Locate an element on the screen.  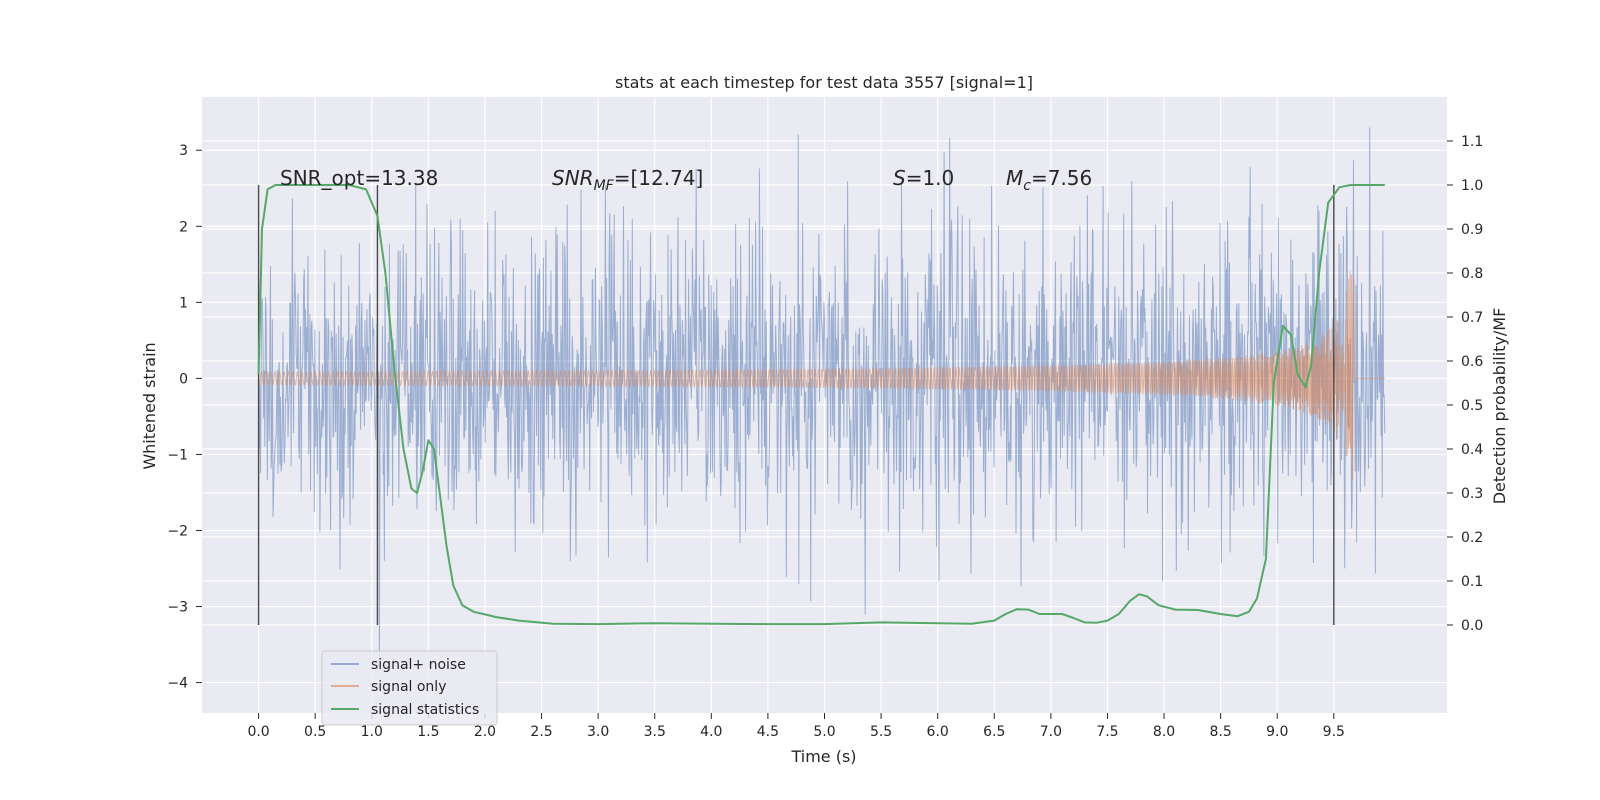
x-tick-label: 9.0 is located at coordinates (1277, 732).